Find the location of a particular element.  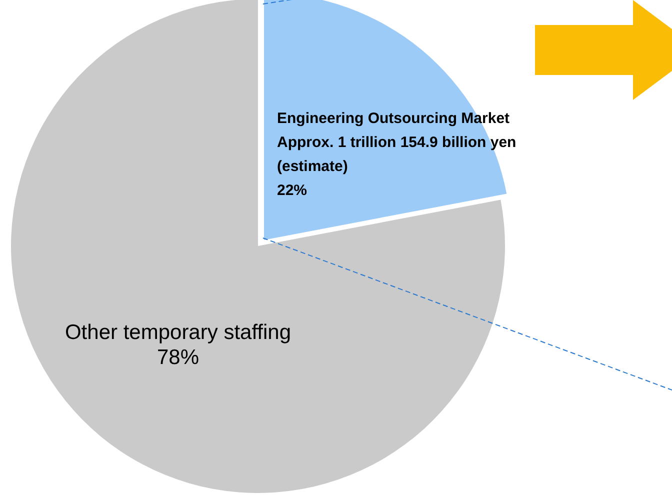

slice-label: Other temporary staffing is located at coordinates (178, 332).